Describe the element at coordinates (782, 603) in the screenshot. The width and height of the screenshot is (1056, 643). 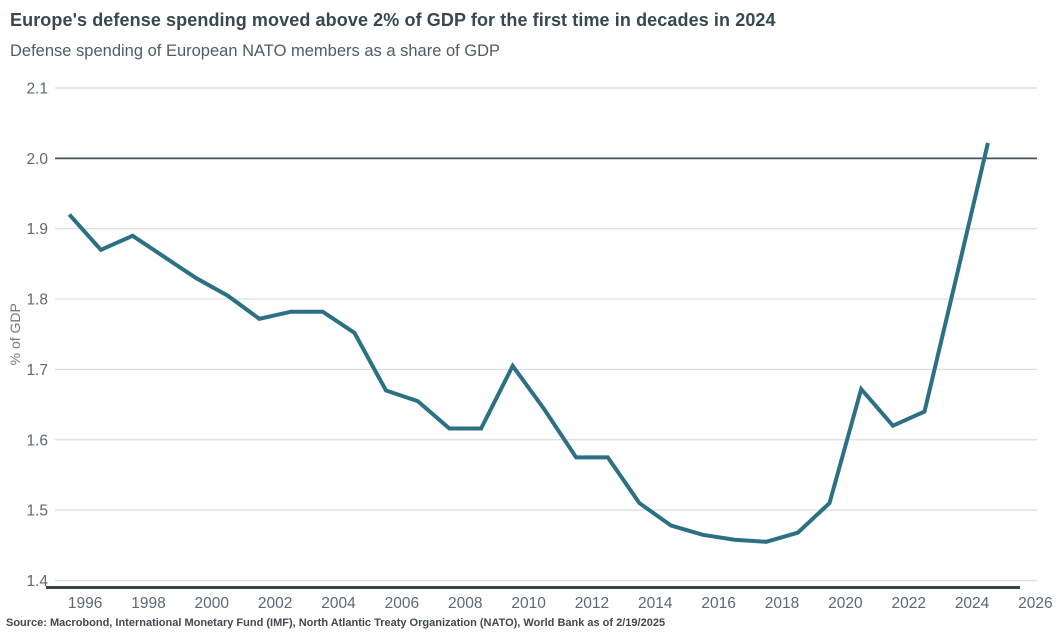
I see `x-tick-label: 2018` at that location.